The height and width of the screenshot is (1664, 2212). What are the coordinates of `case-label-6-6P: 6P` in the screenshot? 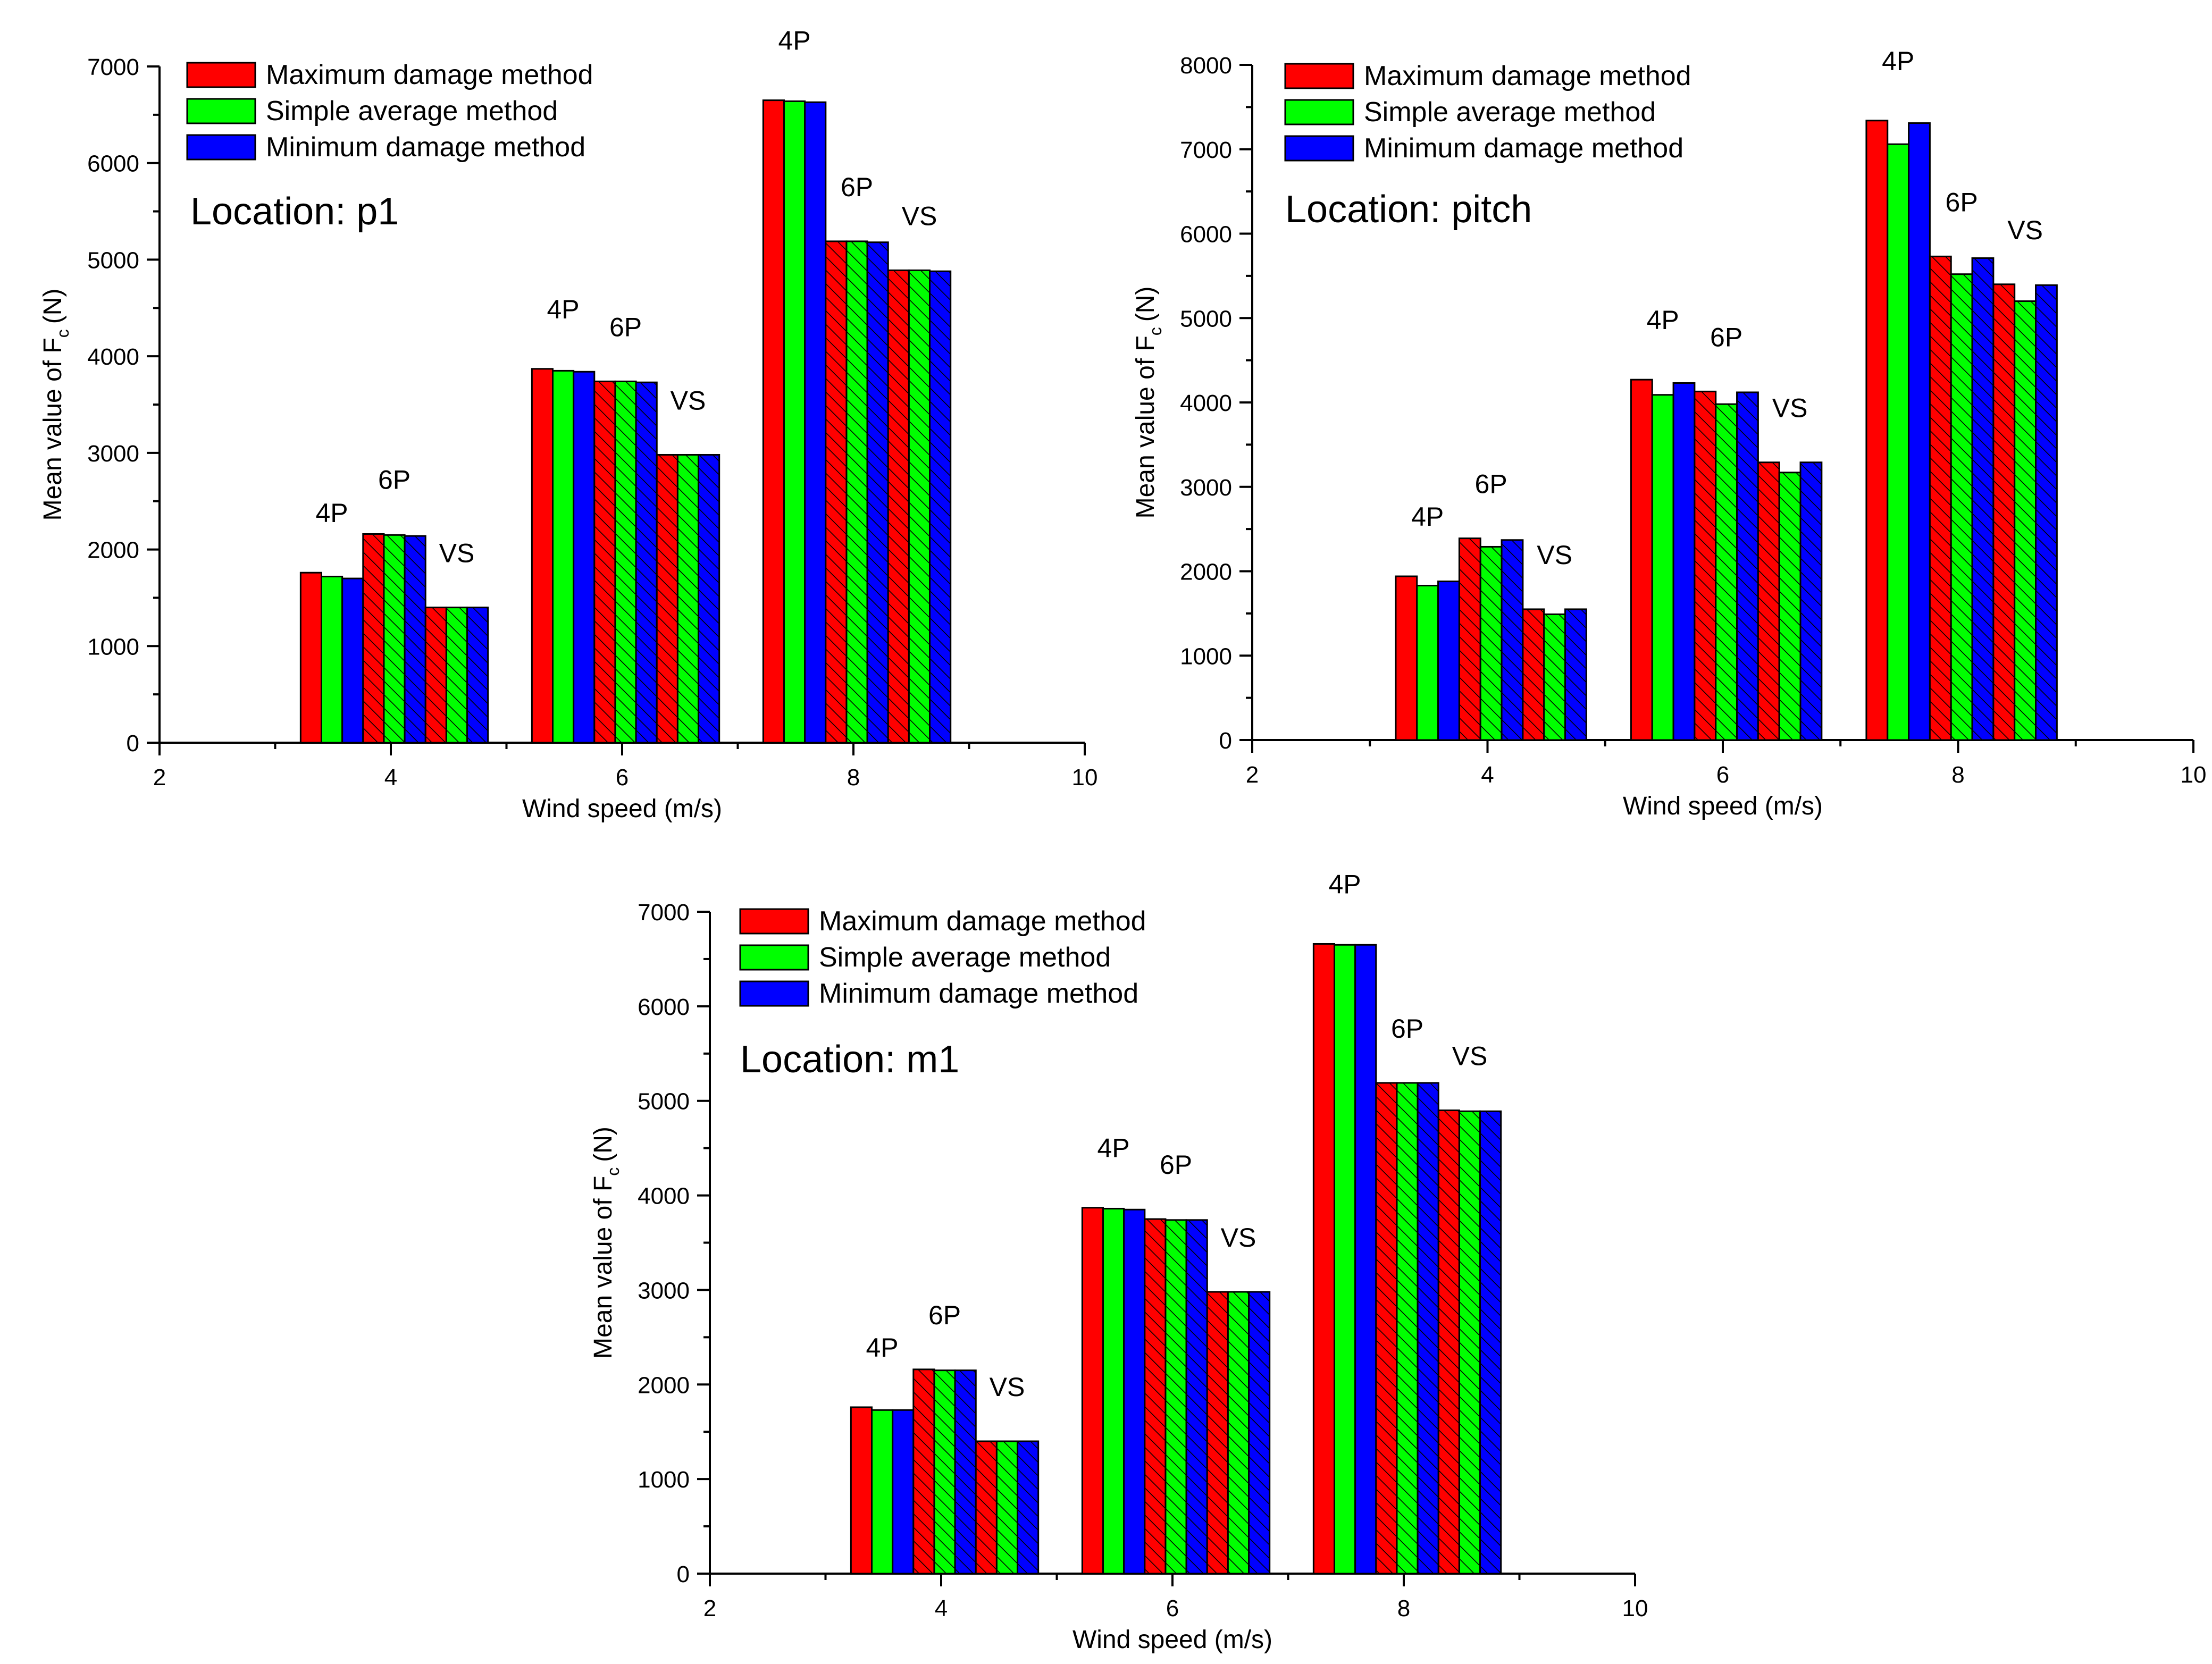 It's located at (1176, 1165).